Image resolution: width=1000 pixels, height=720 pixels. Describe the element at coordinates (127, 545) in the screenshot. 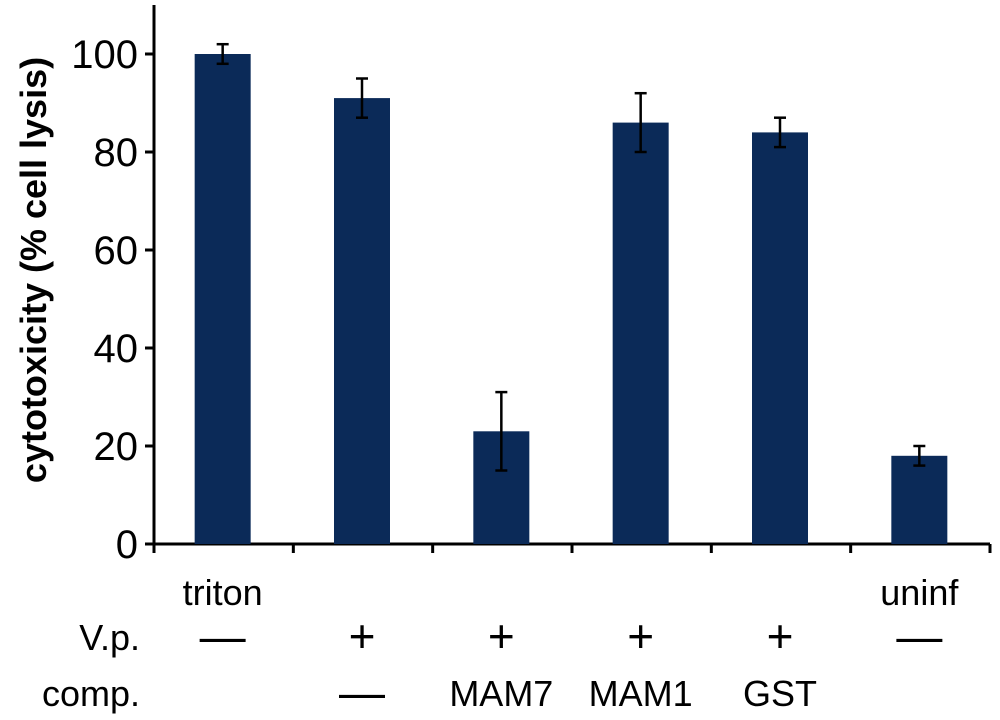

I see `y-tick-label: 0` at that location.